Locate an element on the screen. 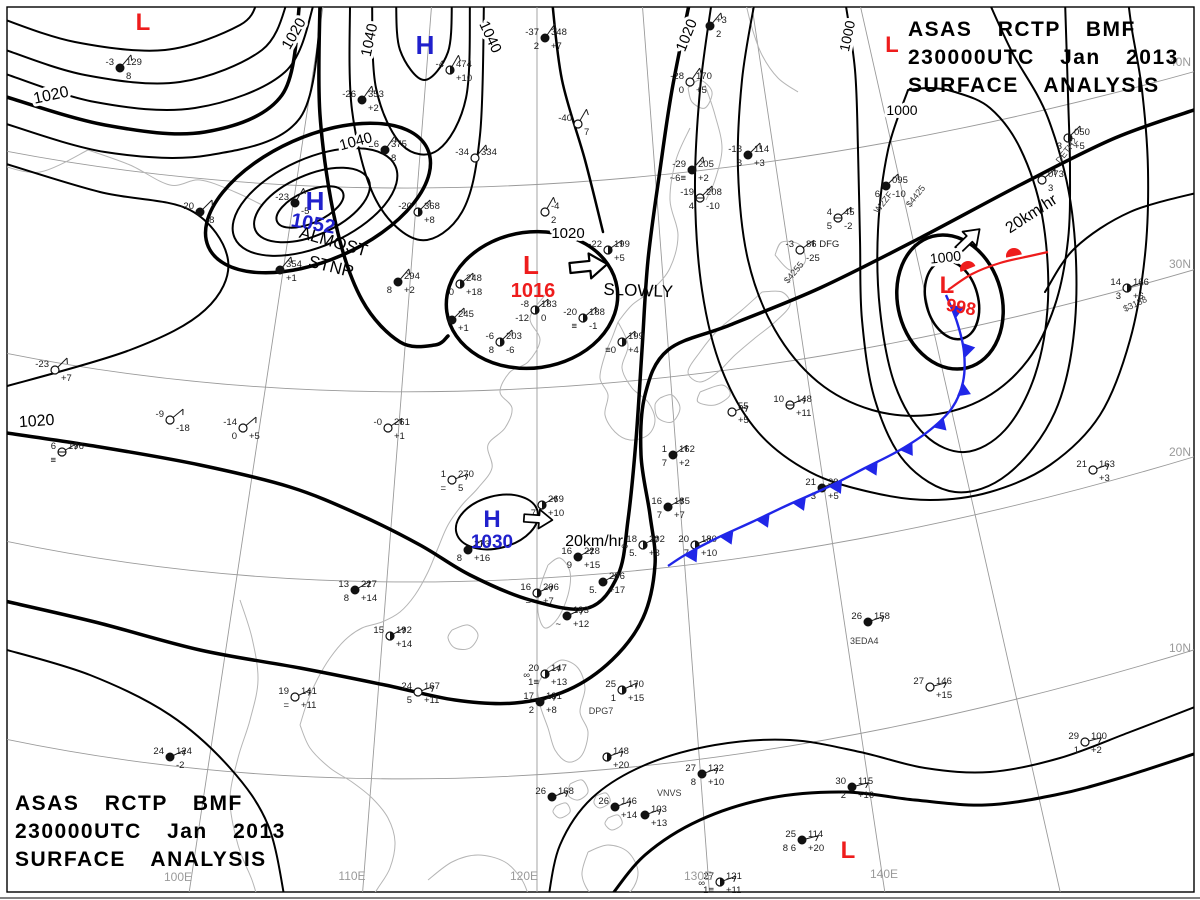 Image resolution: width=1200 pixels, height=900 pixels. station-plot: 273 8 +16 is located at coordinates (473, 551).